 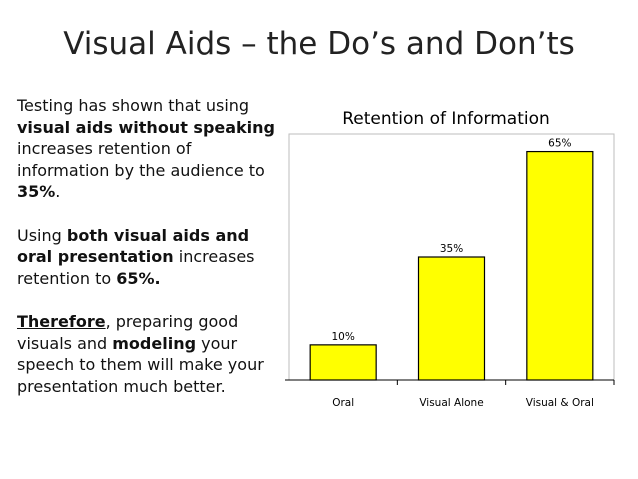 What do you see at coordinates (343, 403) in the screenshot?
I see `x-tick-label-1: Oral` at bounding box center [343, 403].